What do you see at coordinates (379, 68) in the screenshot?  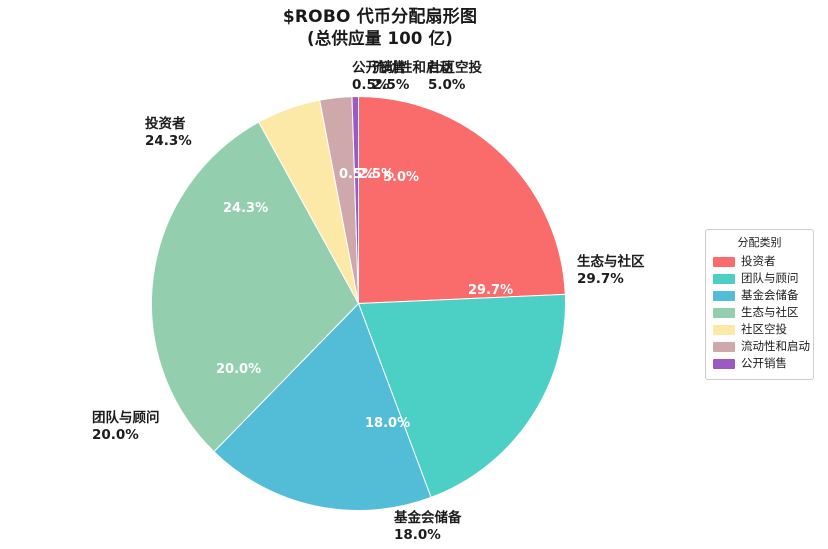 I see `pie-label-public-sale-name: 公开销售` at bounding box center [379, 68].